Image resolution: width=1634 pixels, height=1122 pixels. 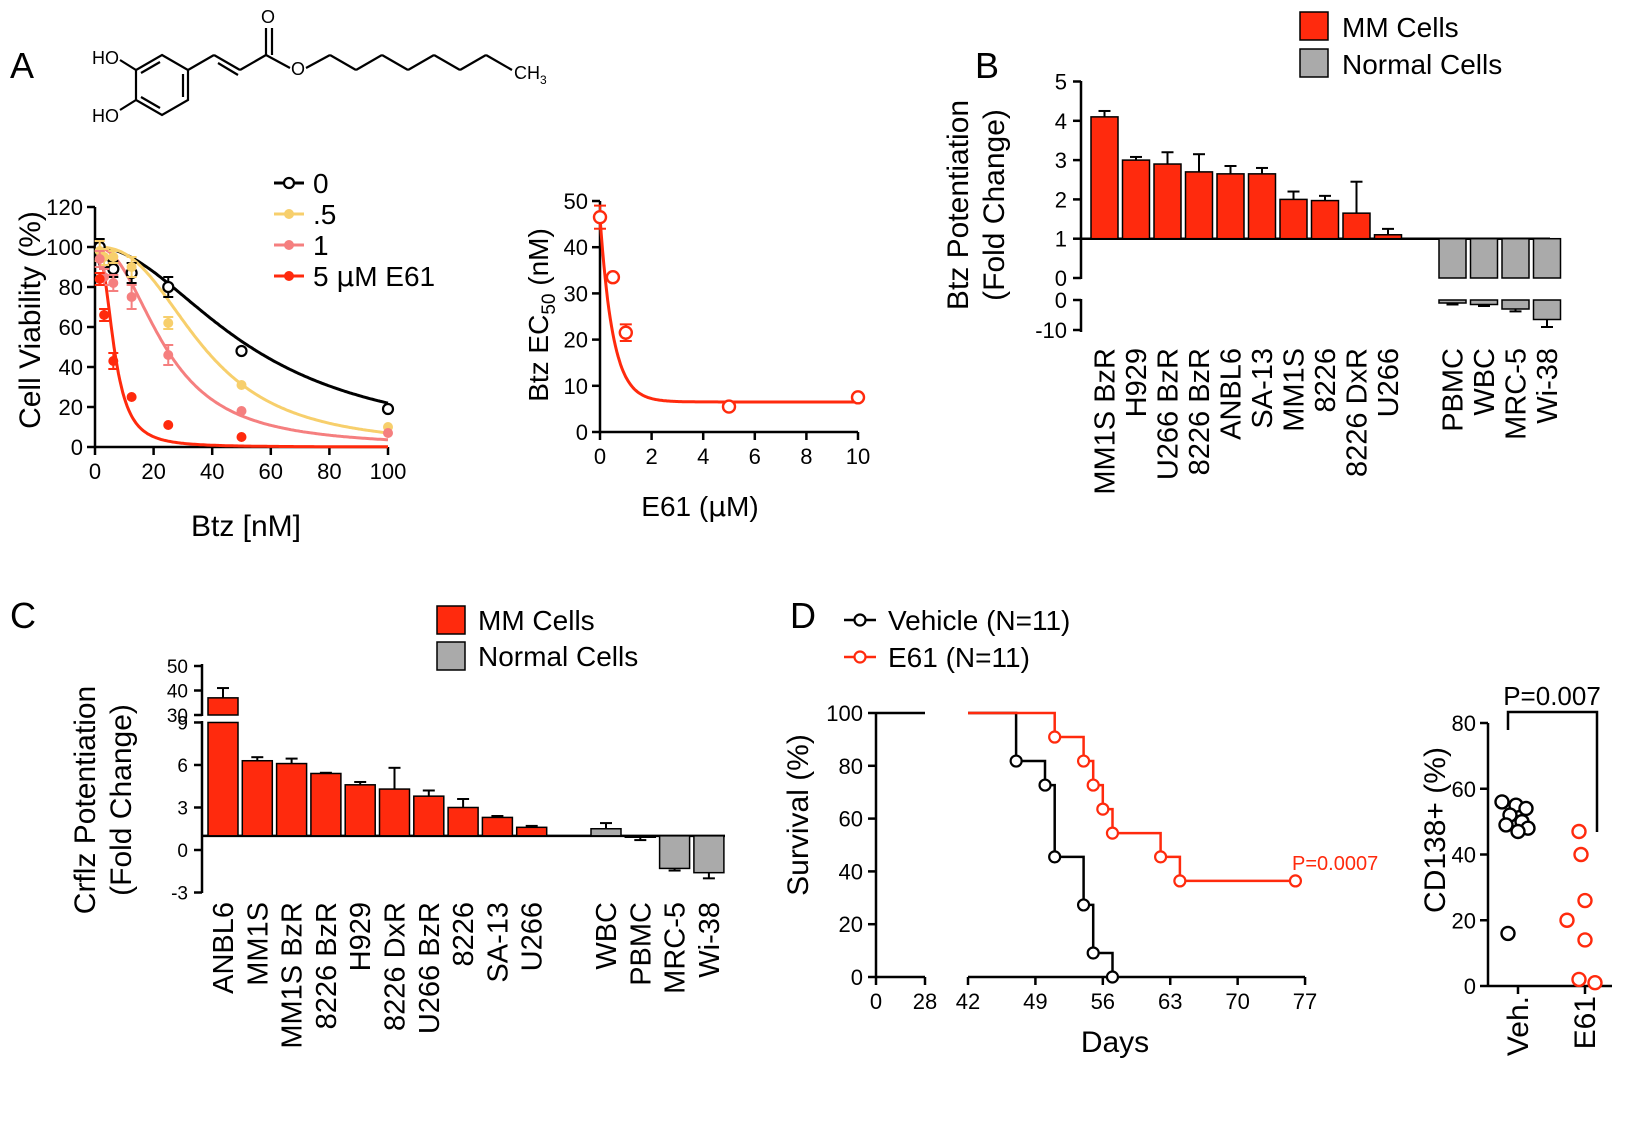 What do you see at coordinates (329, 471) in the screenshot?
I see `chart-a1-x-tick-label: 80` at bounding box center [329, 471].